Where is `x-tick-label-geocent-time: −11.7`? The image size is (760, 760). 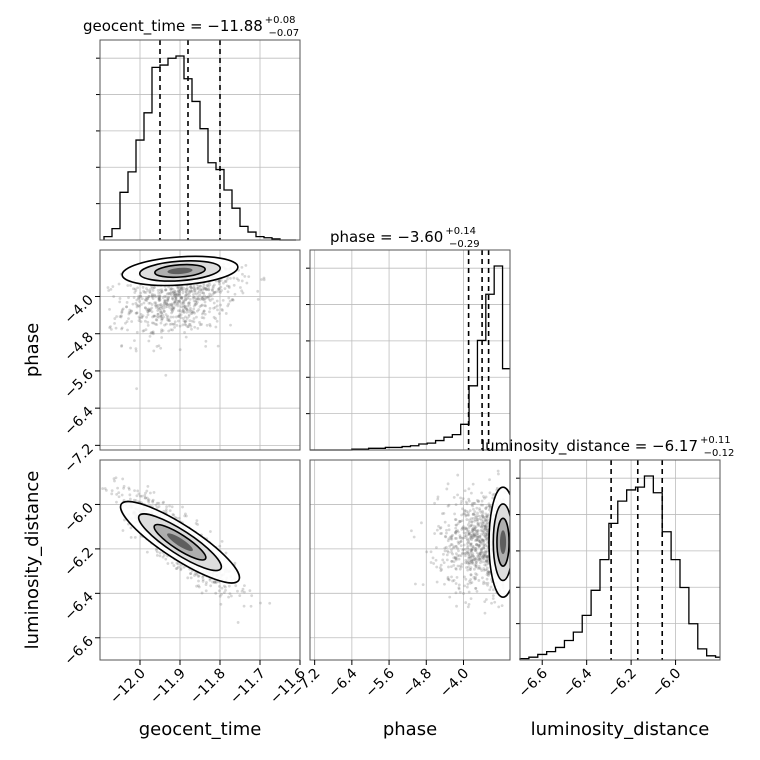 x-tick-label-geocent-time: −11.7 is located at coordinates (248, 687).